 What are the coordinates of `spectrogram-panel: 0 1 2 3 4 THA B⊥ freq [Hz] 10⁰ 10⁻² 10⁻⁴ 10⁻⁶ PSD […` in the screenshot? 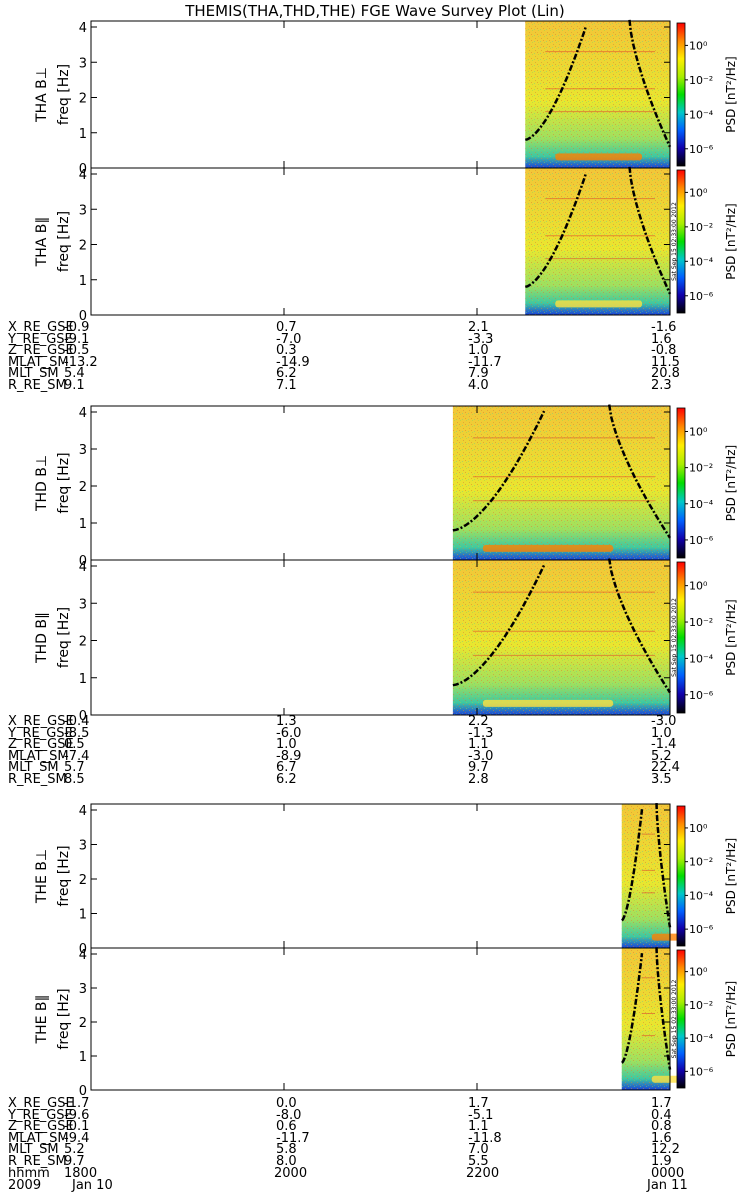 It's located at (386, 98).